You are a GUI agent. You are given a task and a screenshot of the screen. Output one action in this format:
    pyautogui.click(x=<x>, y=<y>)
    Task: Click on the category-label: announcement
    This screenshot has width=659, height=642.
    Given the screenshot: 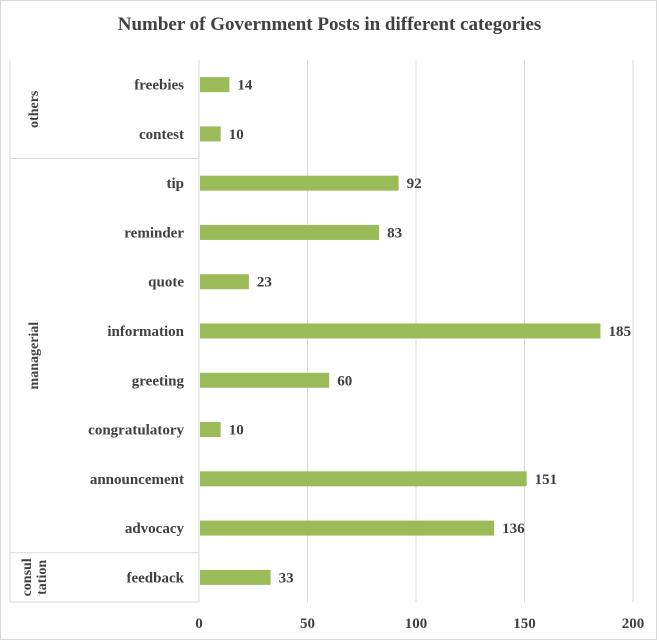 What is the action you would take?
    pyautogui.click(x=137, y=480)
    